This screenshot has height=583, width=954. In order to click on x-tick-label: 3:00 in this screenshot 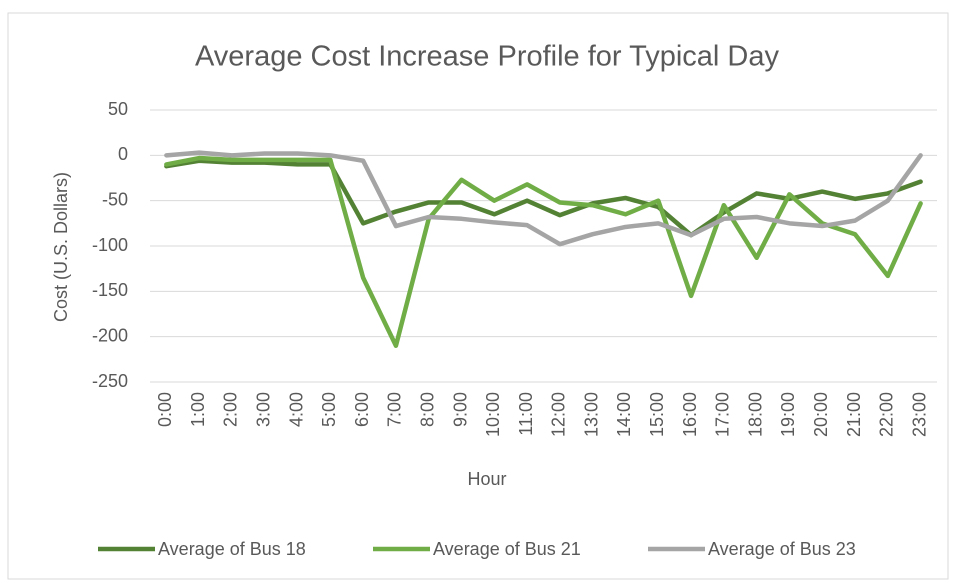, I will do `click(264, 409)`.